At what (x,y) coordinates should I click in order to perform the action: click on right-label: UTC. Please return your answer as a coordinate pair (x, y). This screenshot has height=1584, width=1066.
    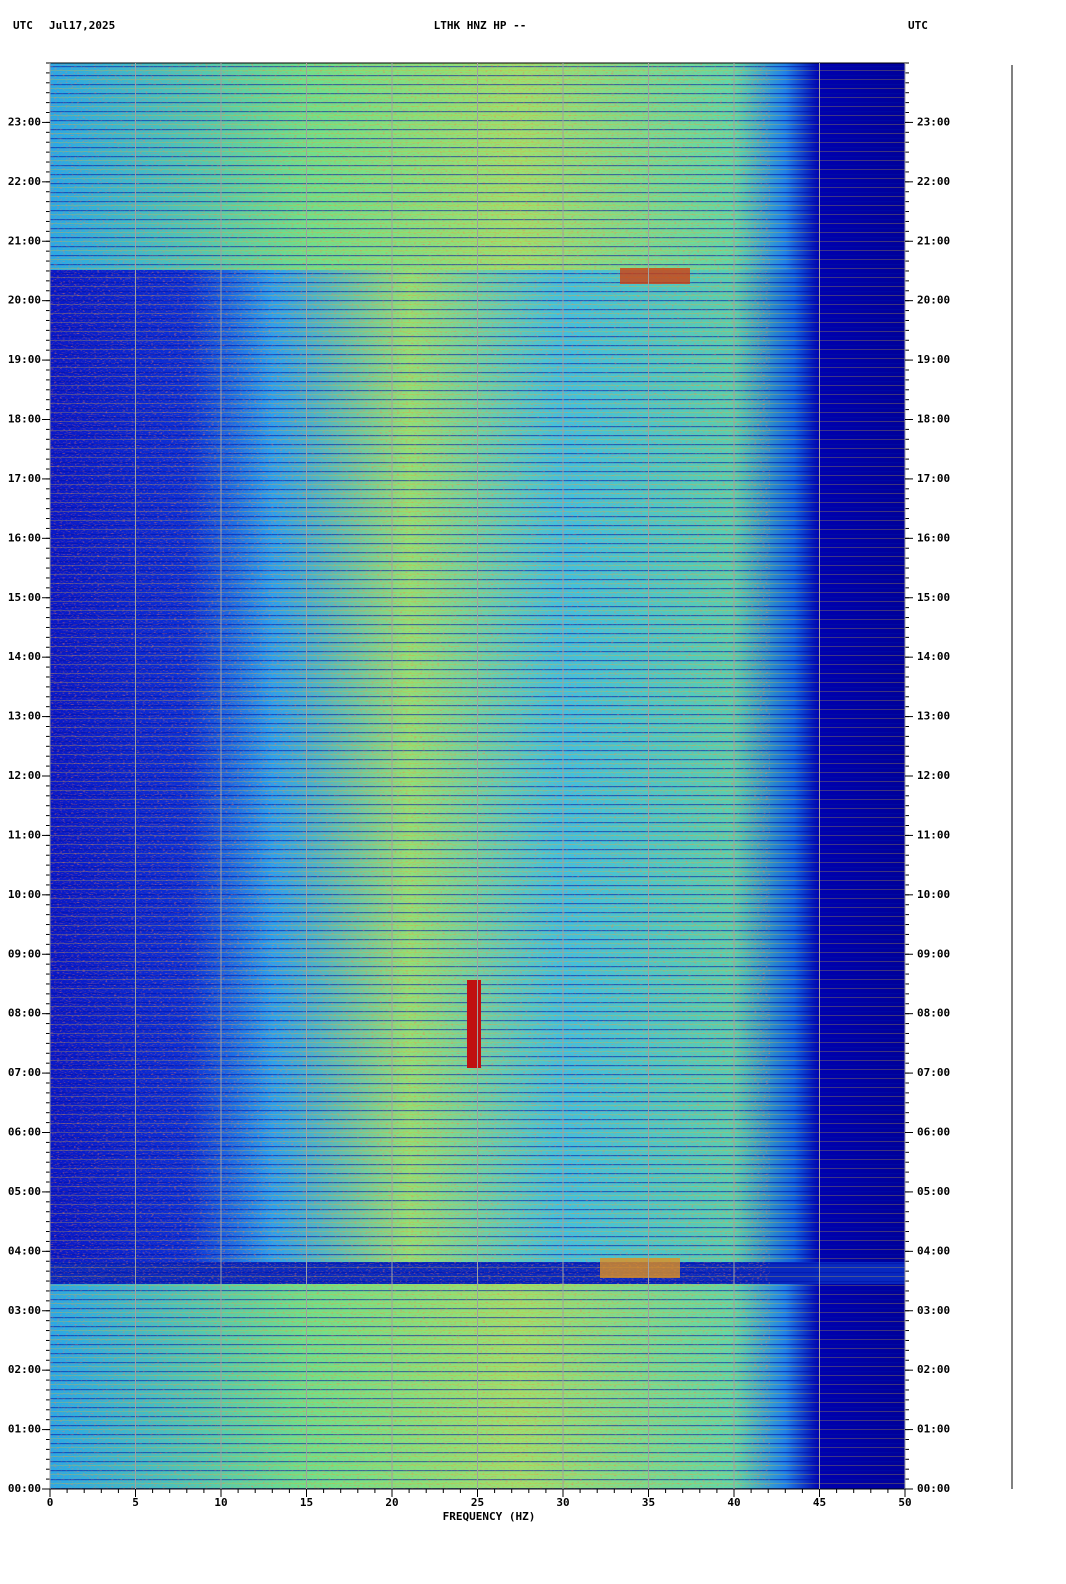
    Looking at the image, I should click on (918, 25).